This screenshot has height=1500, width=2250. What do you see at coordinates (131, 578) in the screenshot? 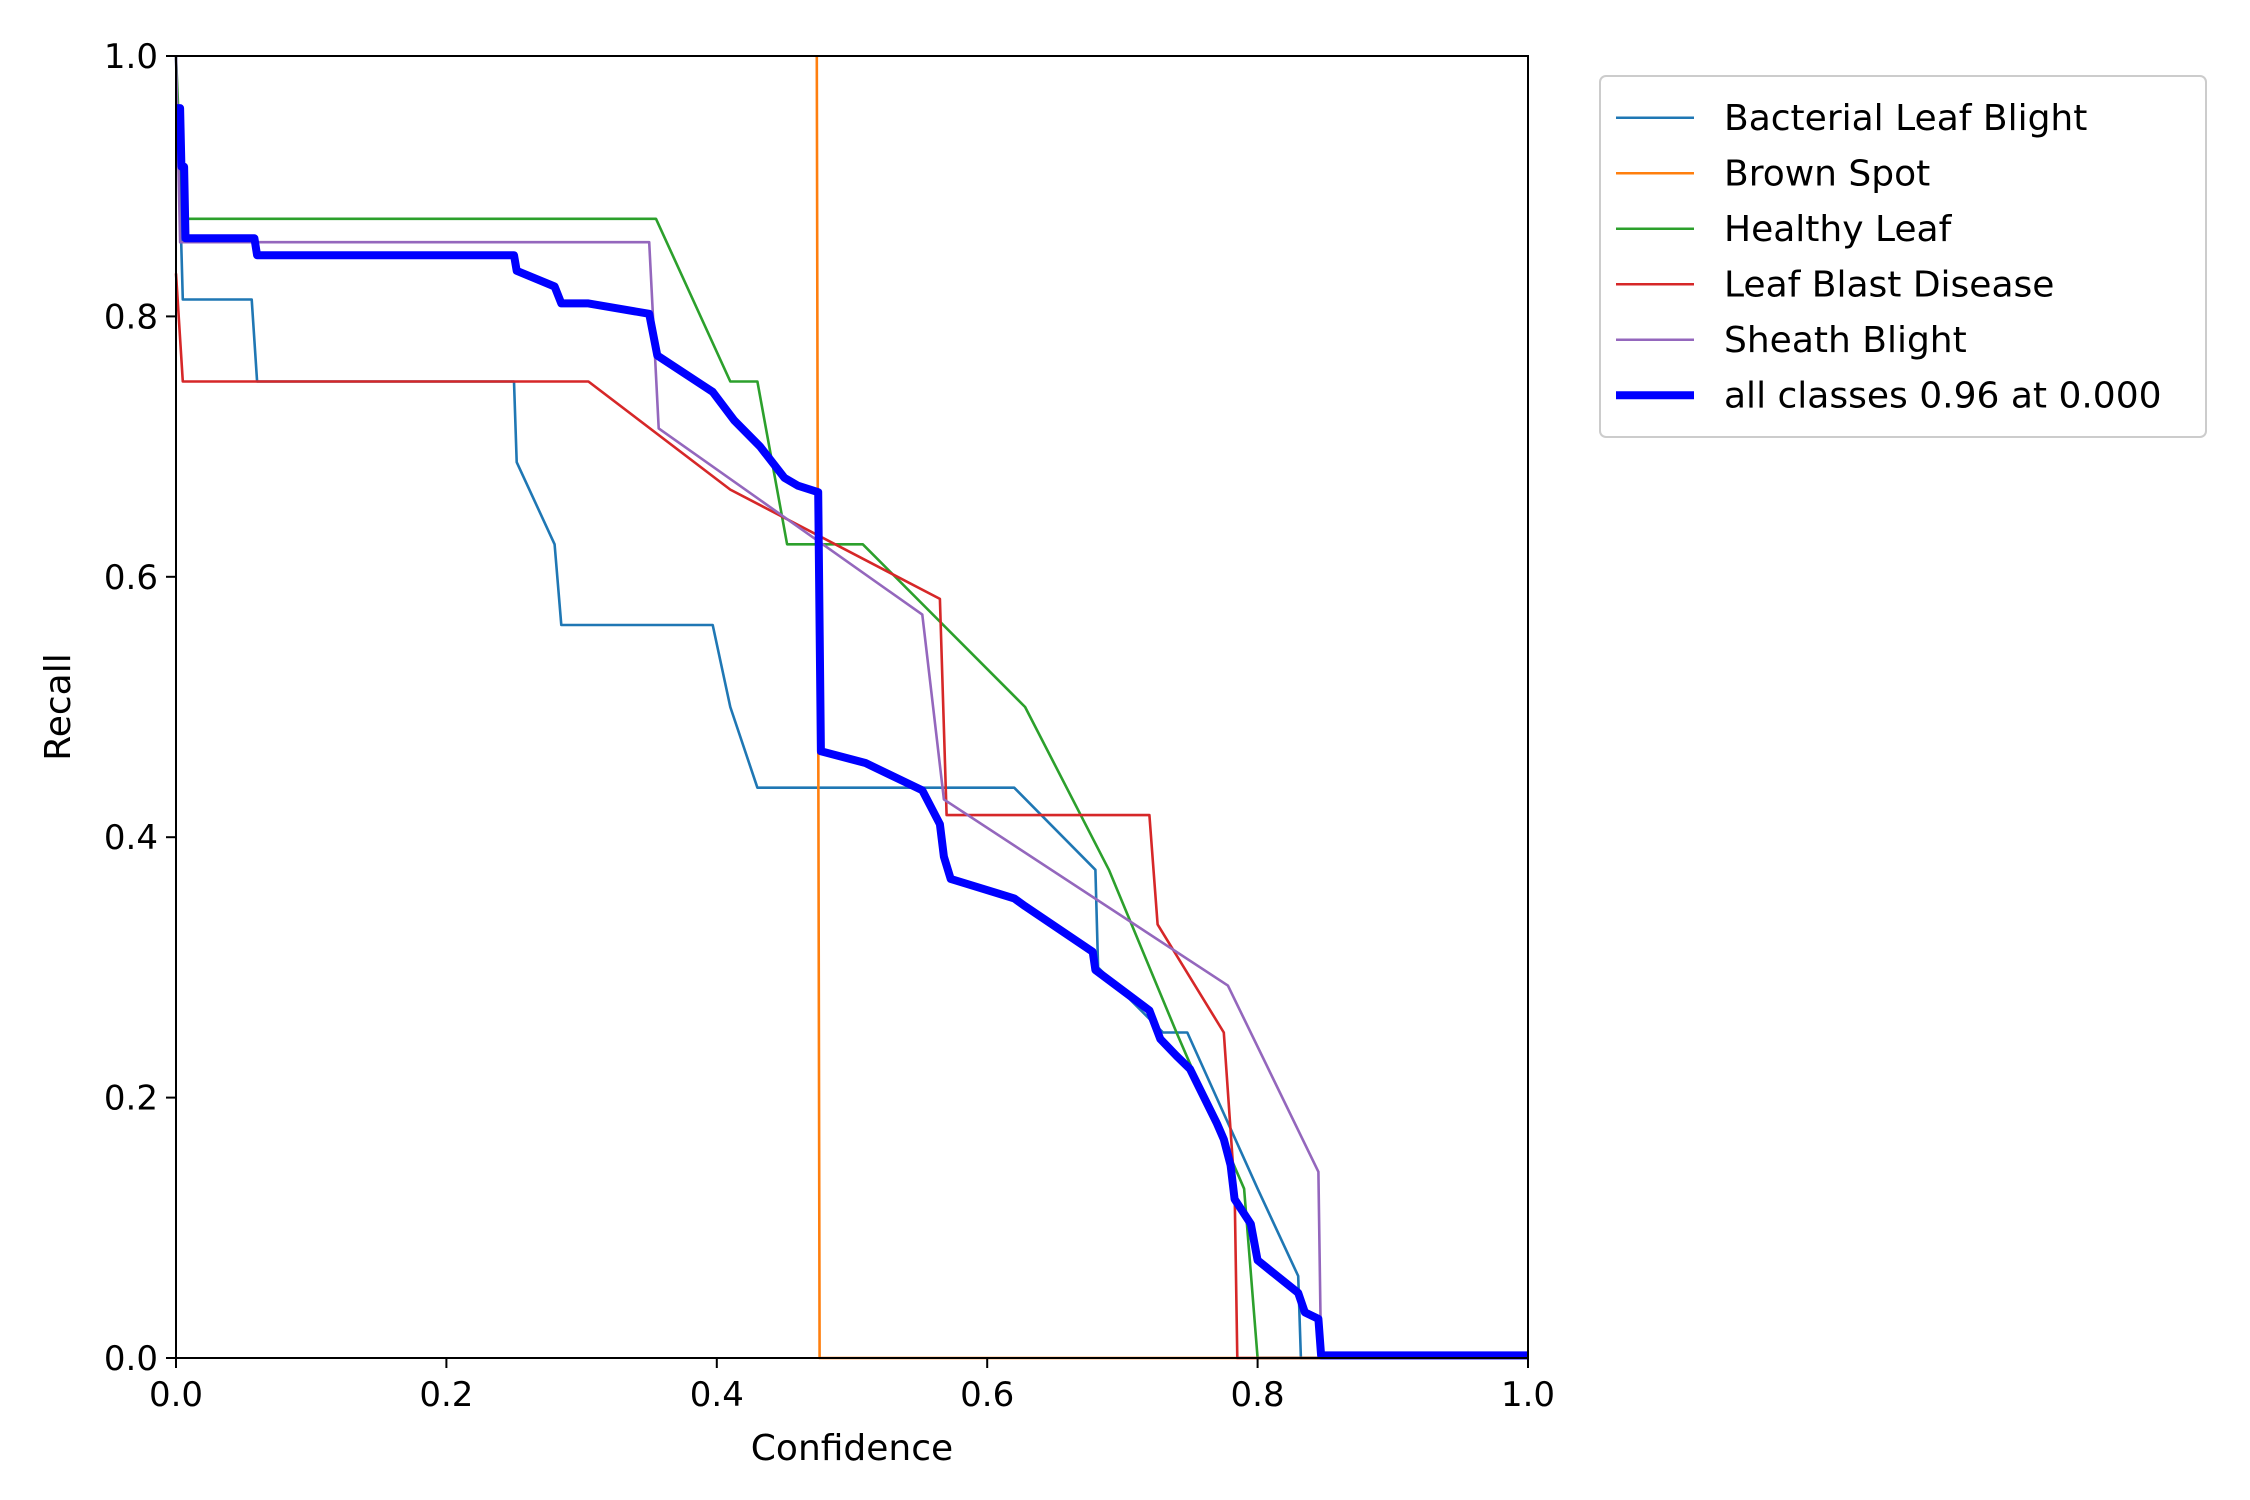
I see `y-tick-label: 0.6` at bounding box center [131, 578].